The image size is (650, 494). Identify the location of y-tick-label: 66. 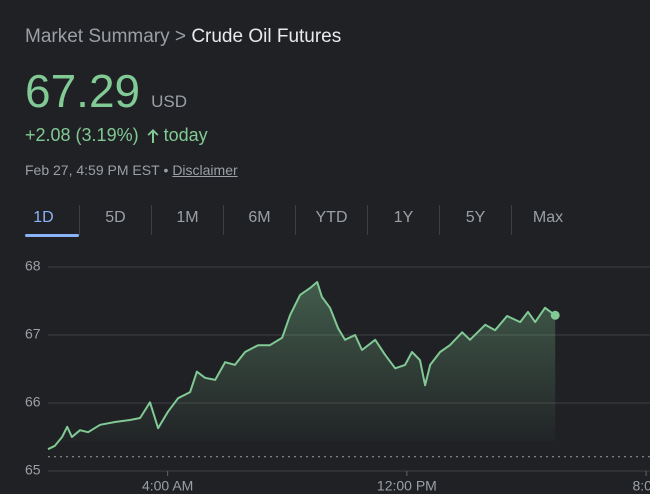
(33, 402).